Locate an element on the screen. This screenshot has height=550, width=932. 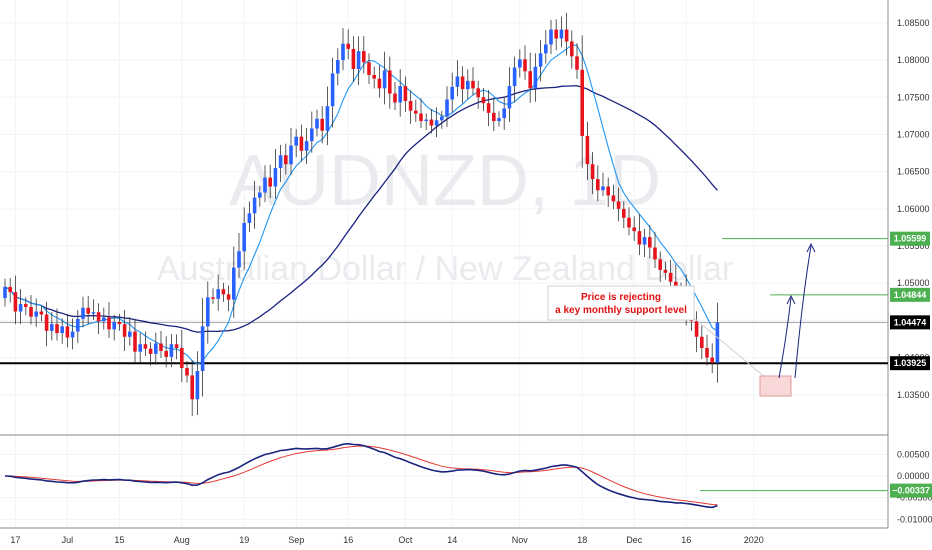
oscillator-pane is located at coordinates (446, 475).